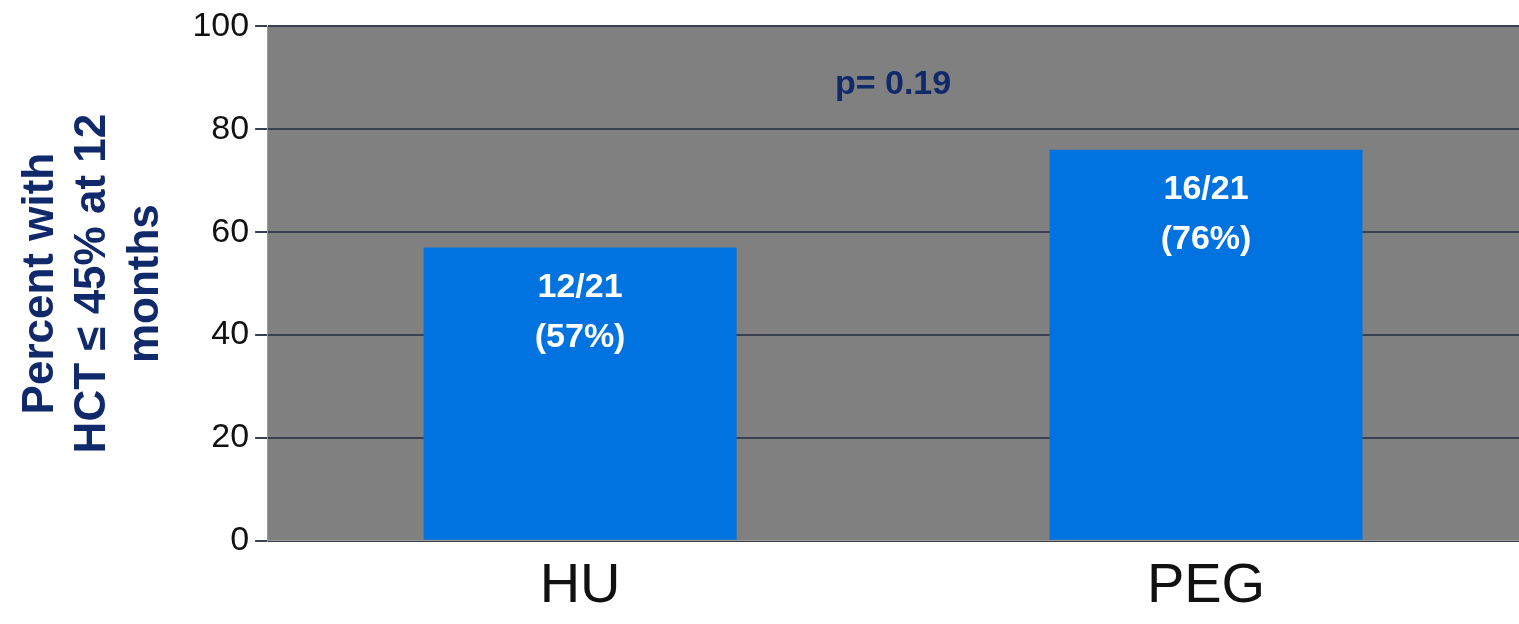 The height and width of the screenshot is (624, 1519). I want to click on x-tick-label: HU, so click(580, 582).